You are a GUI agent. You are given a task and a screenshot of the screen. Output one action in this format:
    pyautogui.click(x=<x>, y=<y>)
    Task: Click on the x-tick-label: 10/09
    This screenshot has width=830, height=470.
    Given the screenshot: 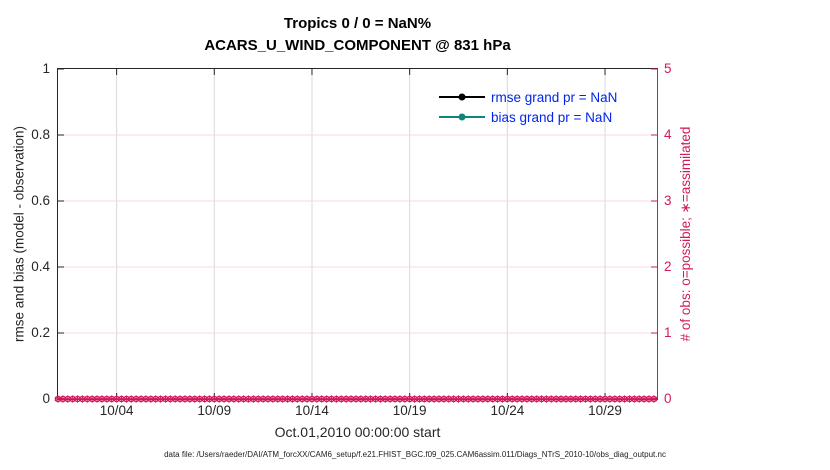 What is the action you would take?
    pyautogui.click(x=214, y=410)
    